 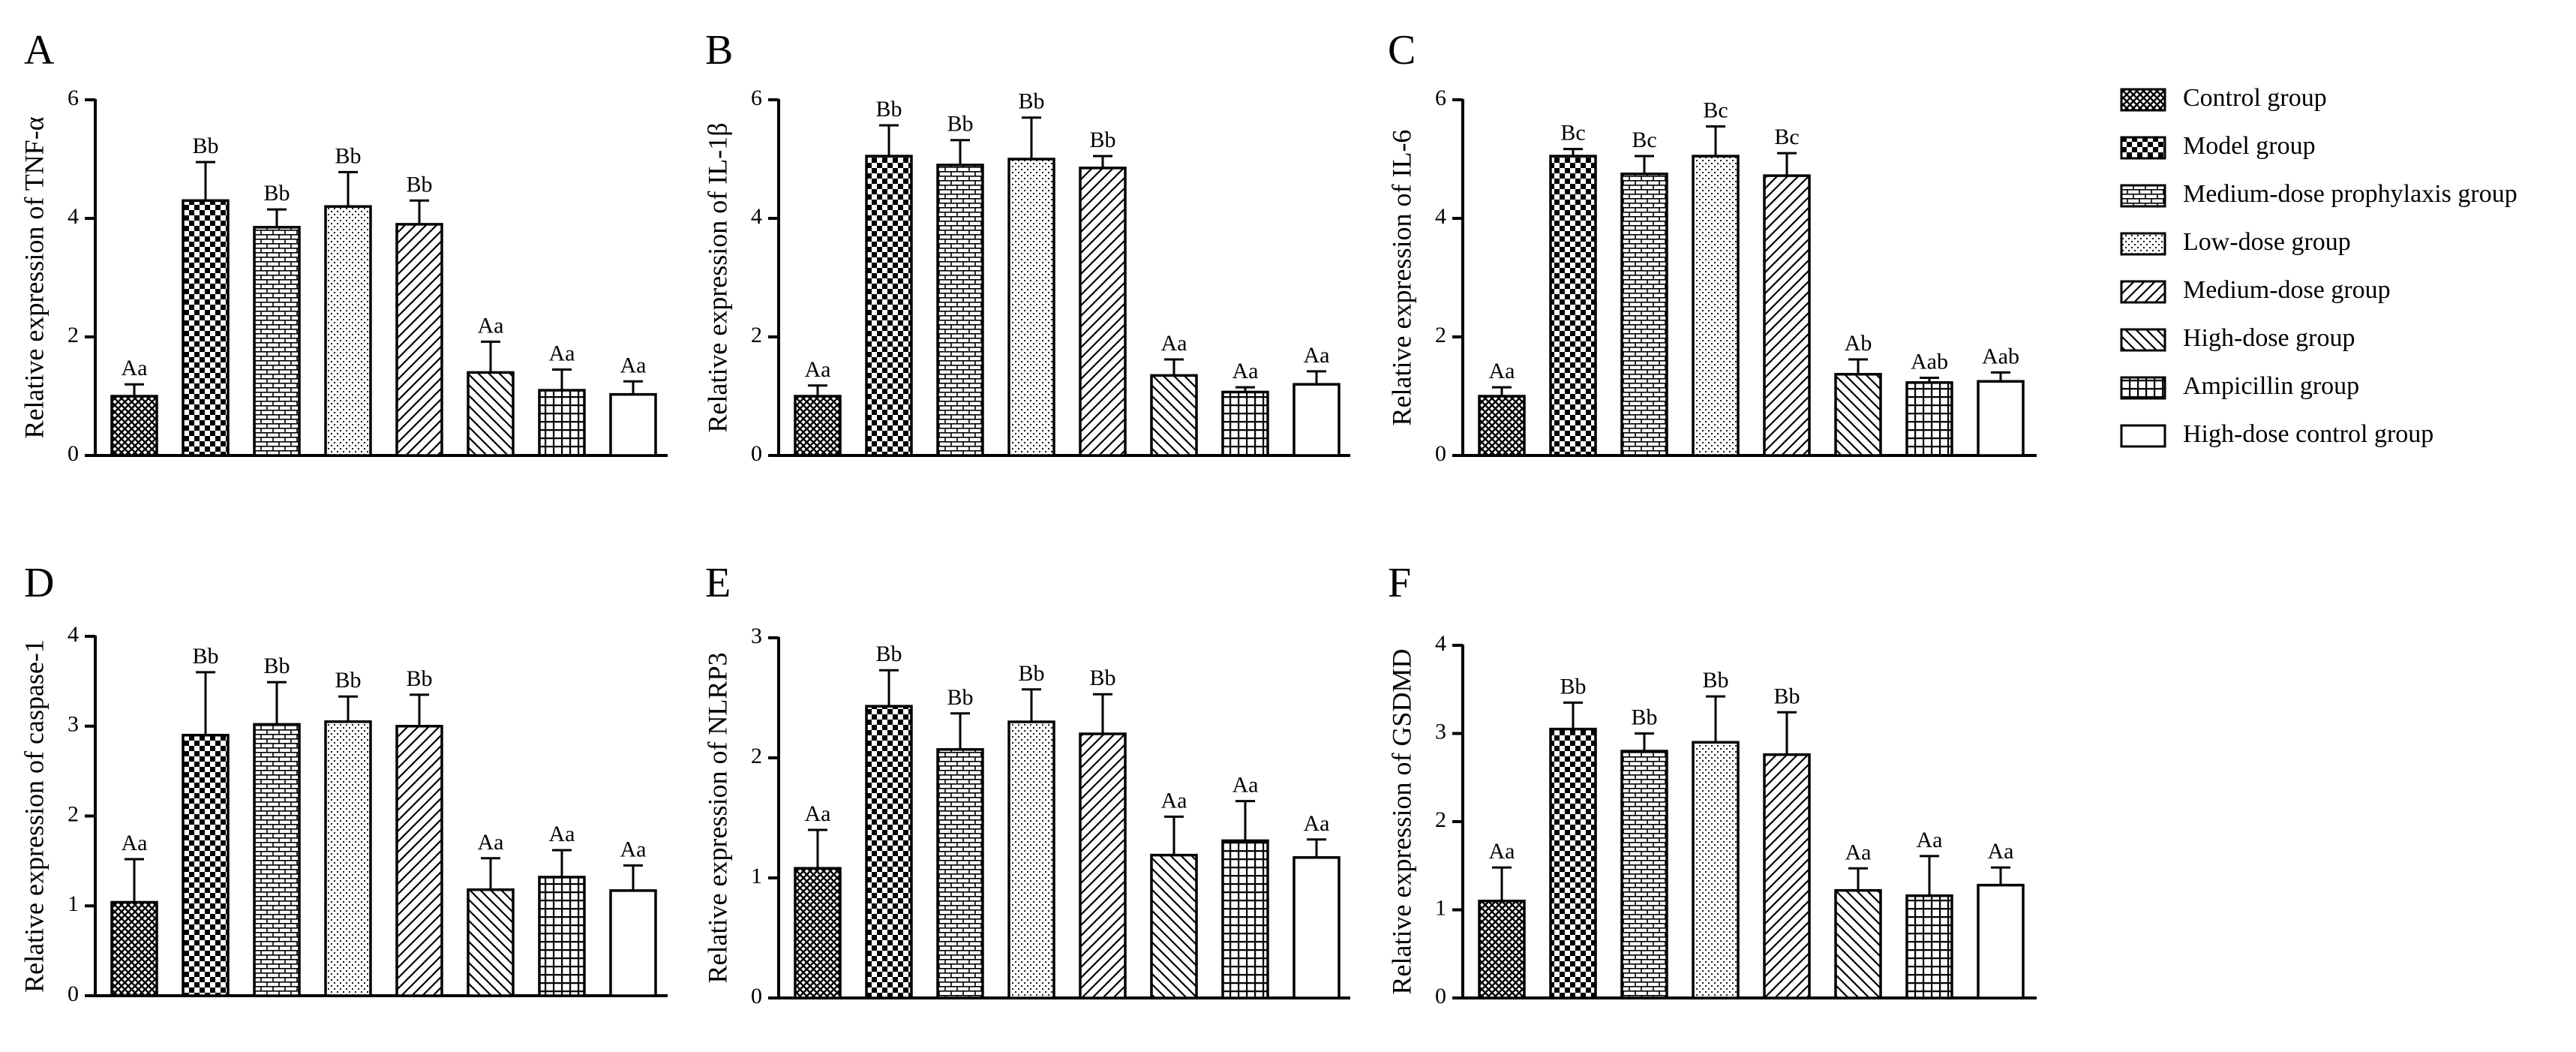 What do you see at coordinates (1401, 822) in the screenshot?
I see `y-axis-label: Relative expression of GSDMD` at bounding box center [1401, 822].